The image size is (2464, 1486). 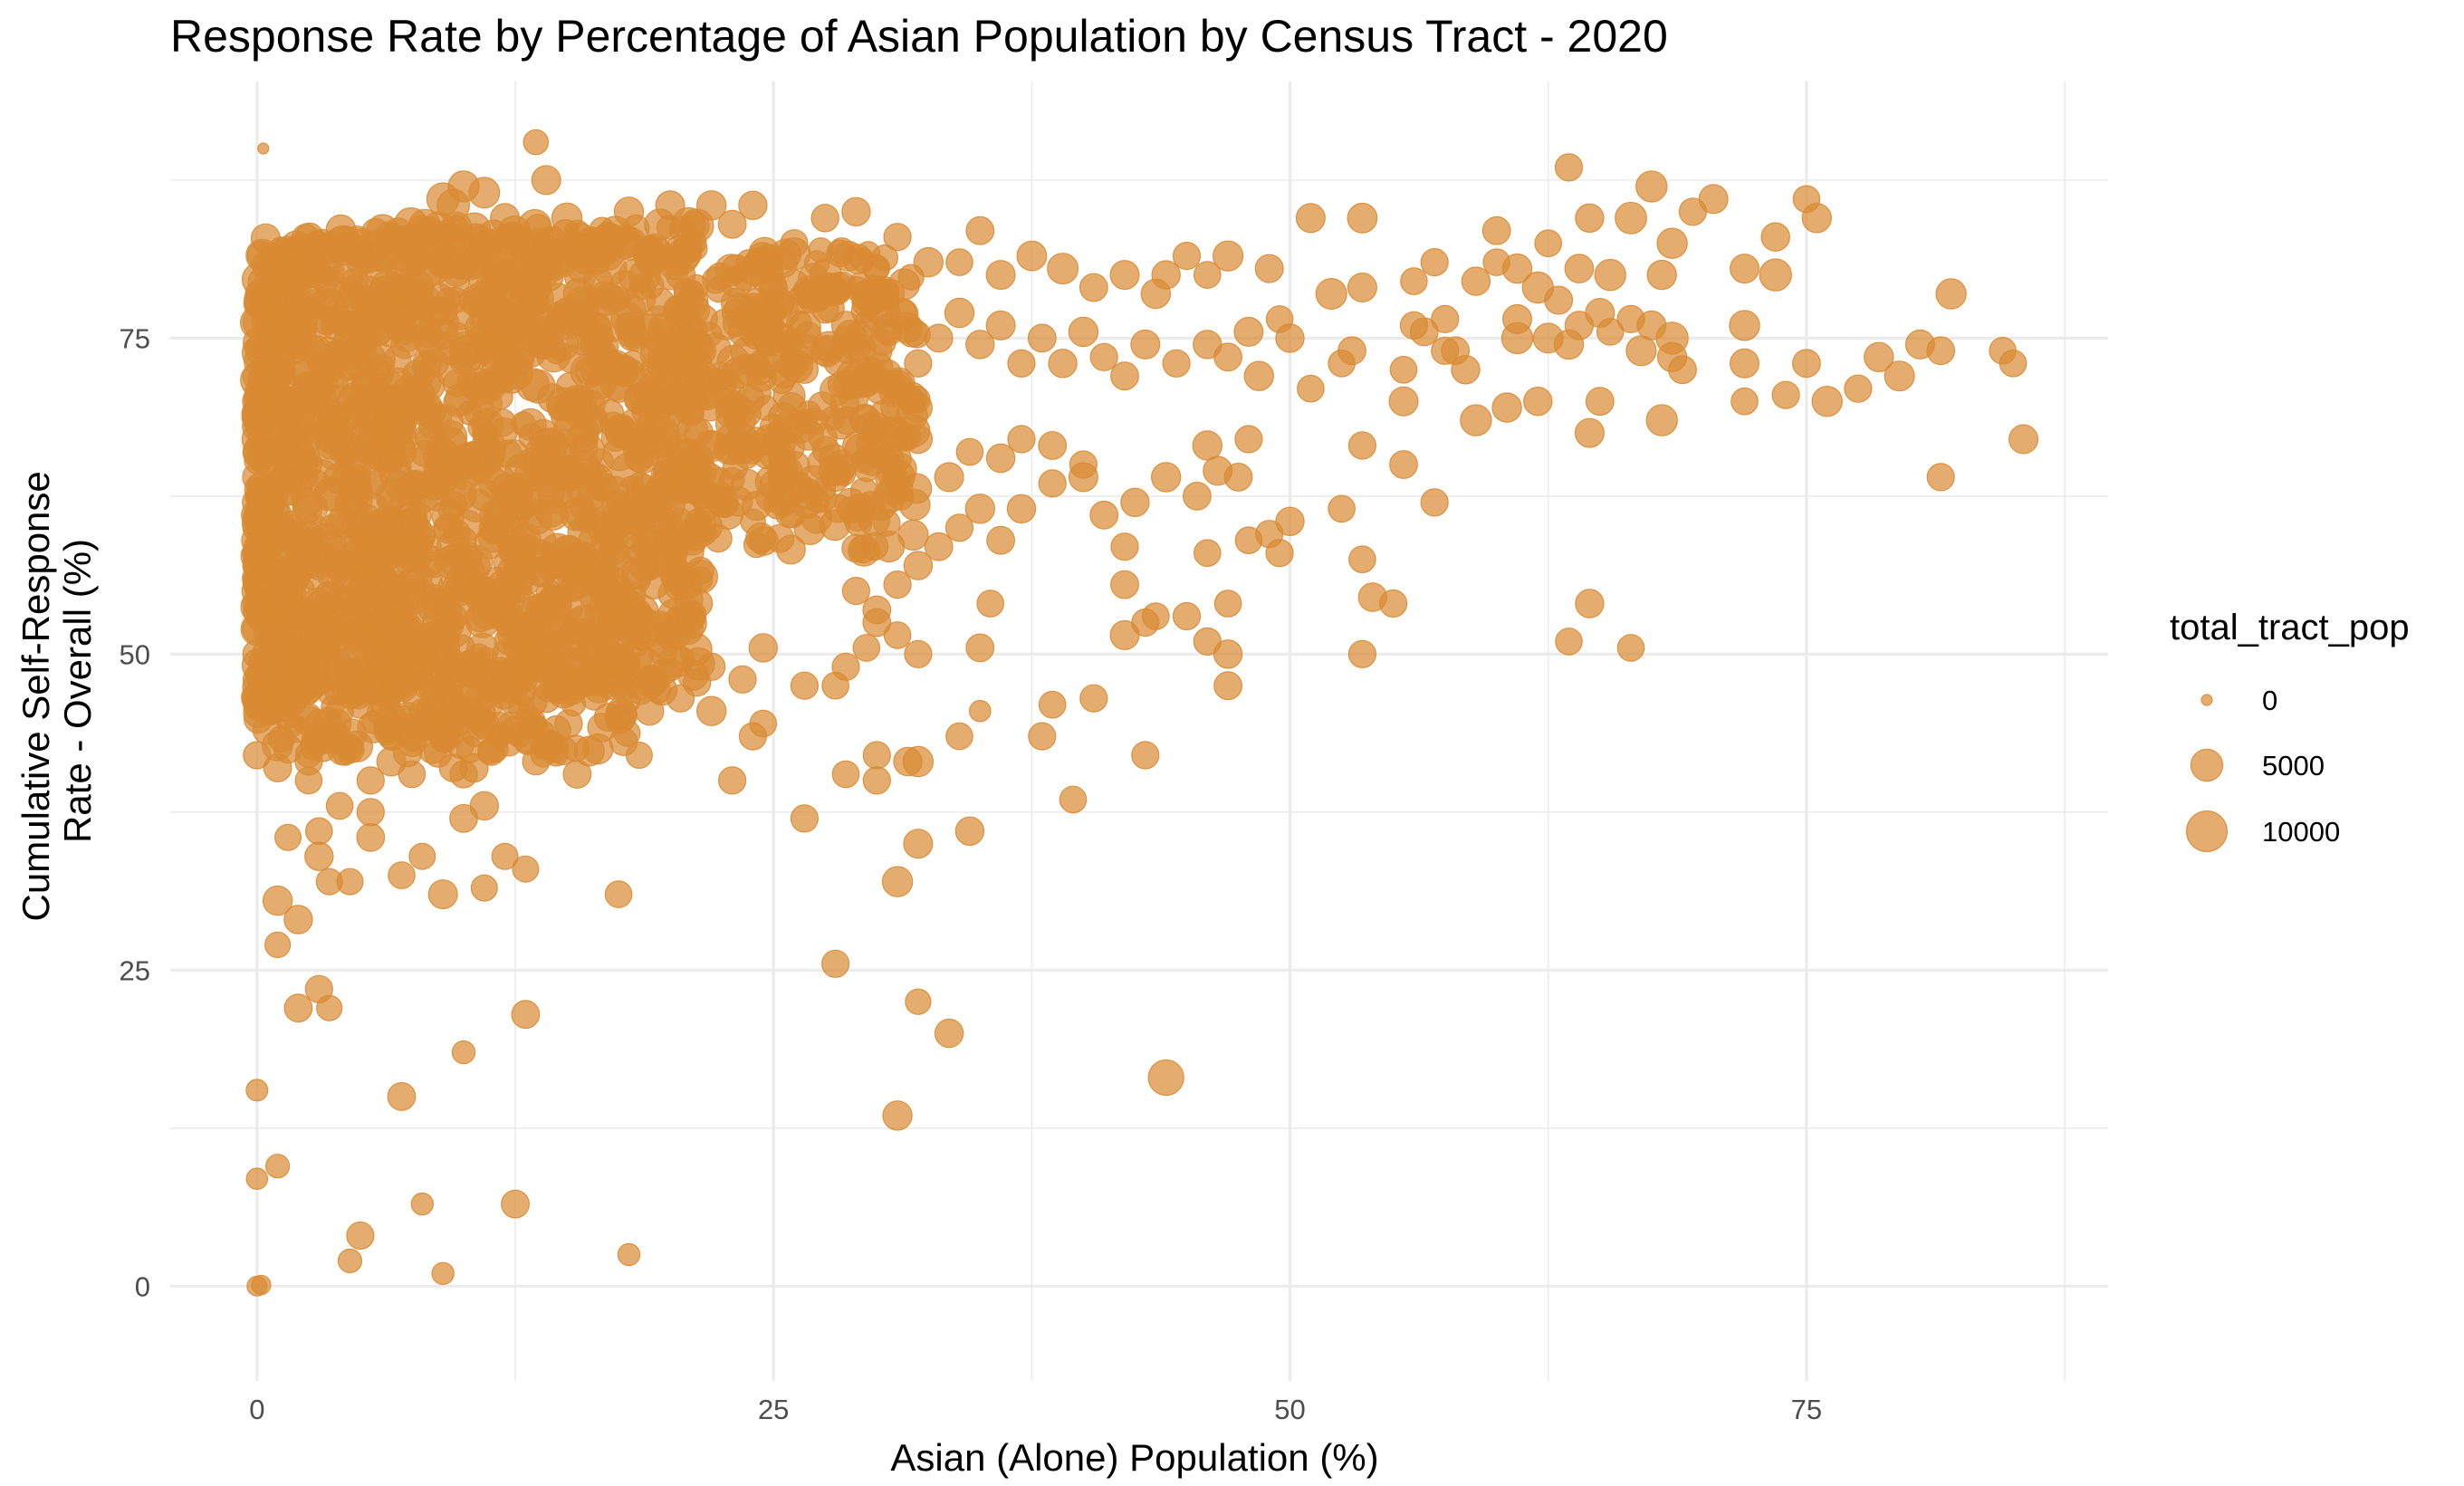 What do you see at coordinates (486, 659) in the screenshot?
I see `cloud-point-1982` at bounding box center [486, 659].